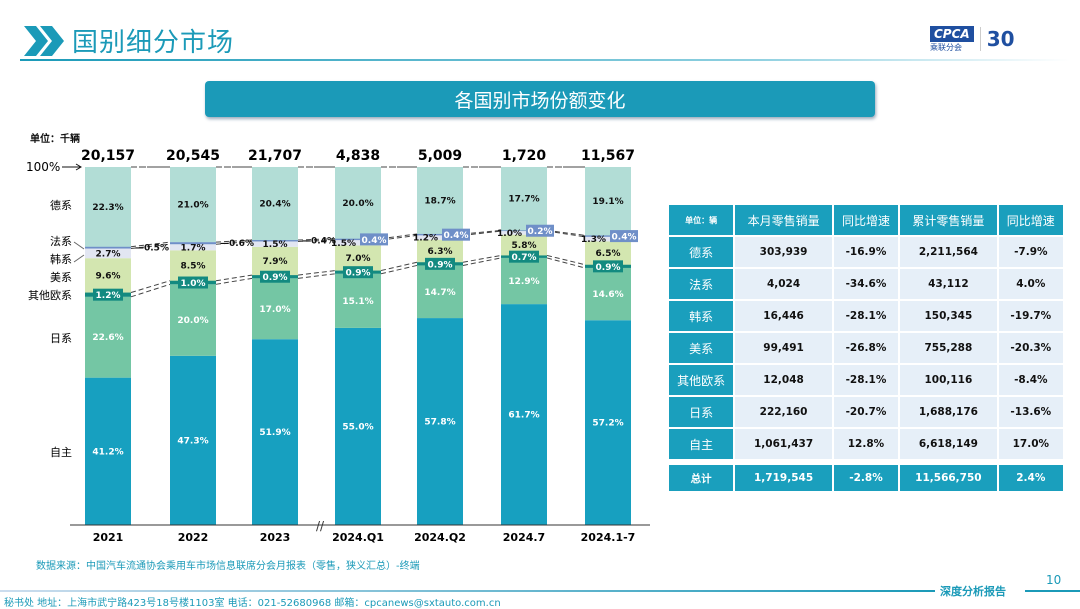 This screenshot has width=1080, height=609. Describe the element at coordinates (783, 412) in the screenshot. I see `table-cell: 222,160` at that location.